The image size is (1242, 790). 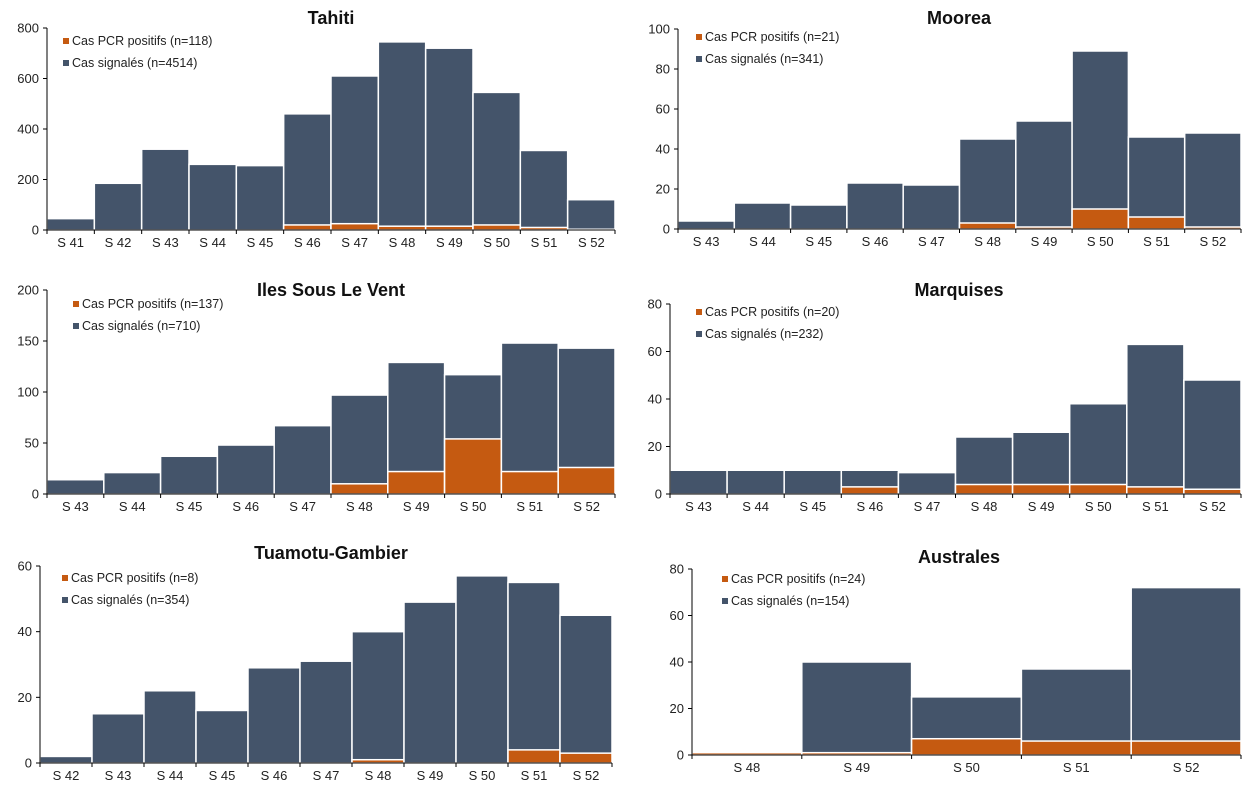 I want to click on legend-label: Cas PCR positifs (n=137), so click(x=152, y=304).